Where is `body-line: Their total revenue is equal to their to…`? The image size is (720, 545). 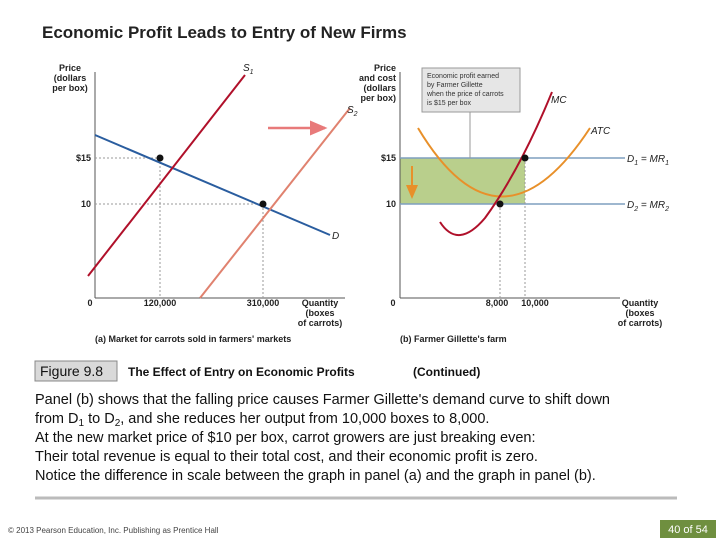
body-line: Their total revenue is equal to their to… is located at coordinates (286, 457).